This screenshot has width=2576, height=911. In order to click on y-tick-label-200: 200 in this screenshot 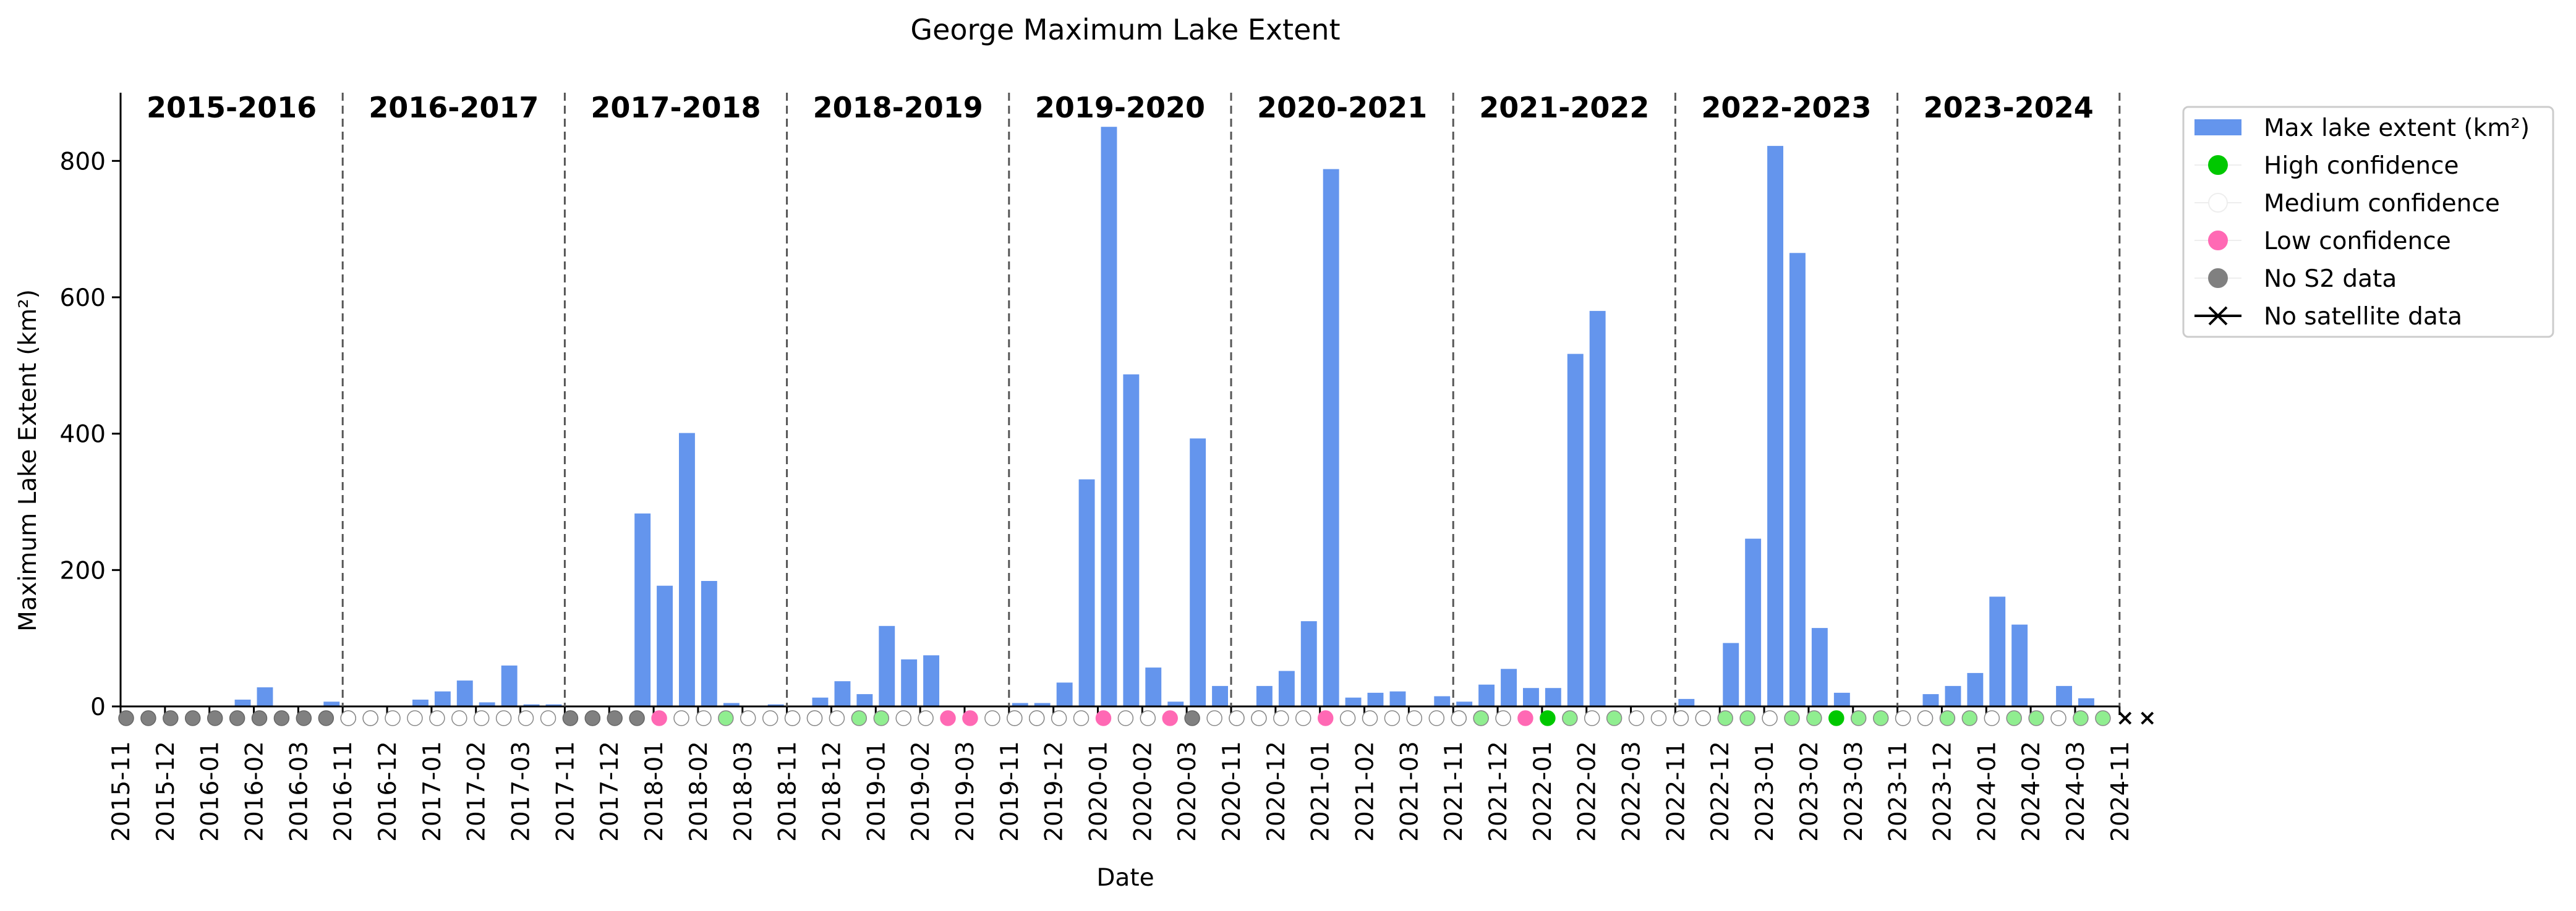, I will do `click(83, 571)`.